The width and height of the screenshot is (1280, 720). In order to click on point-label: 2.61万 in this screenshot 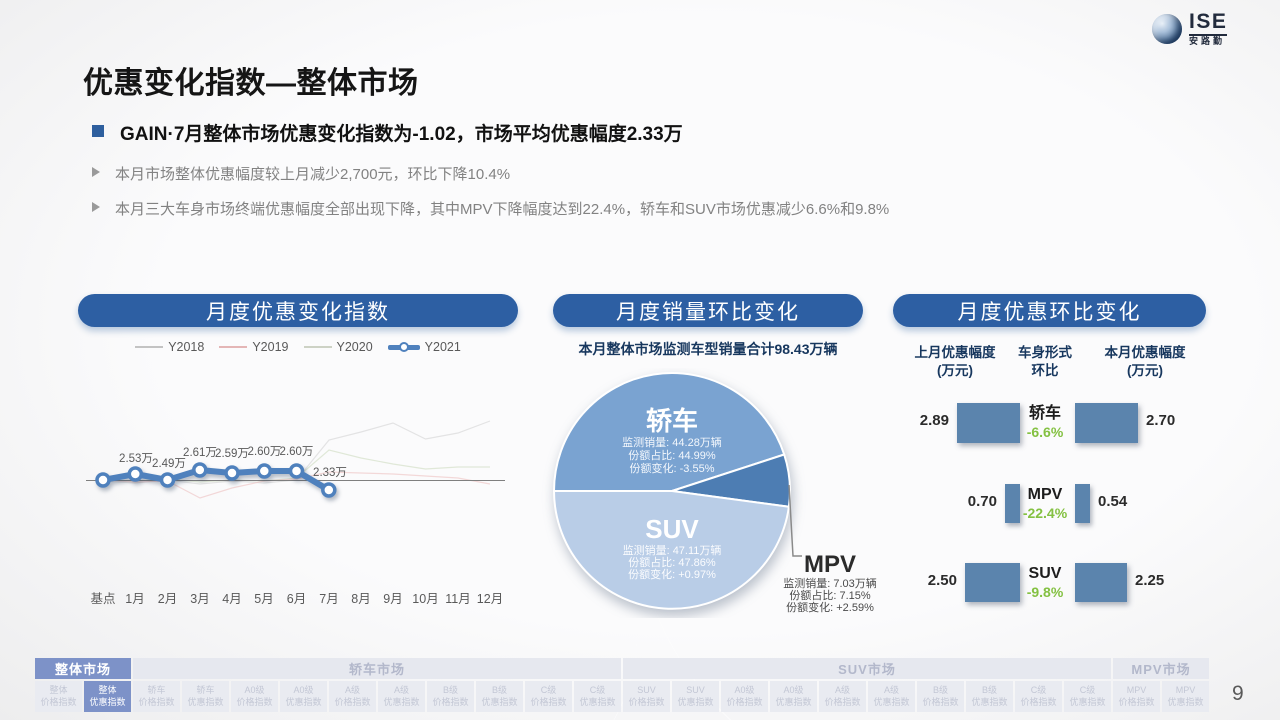, I will do `click(200, 453)`.